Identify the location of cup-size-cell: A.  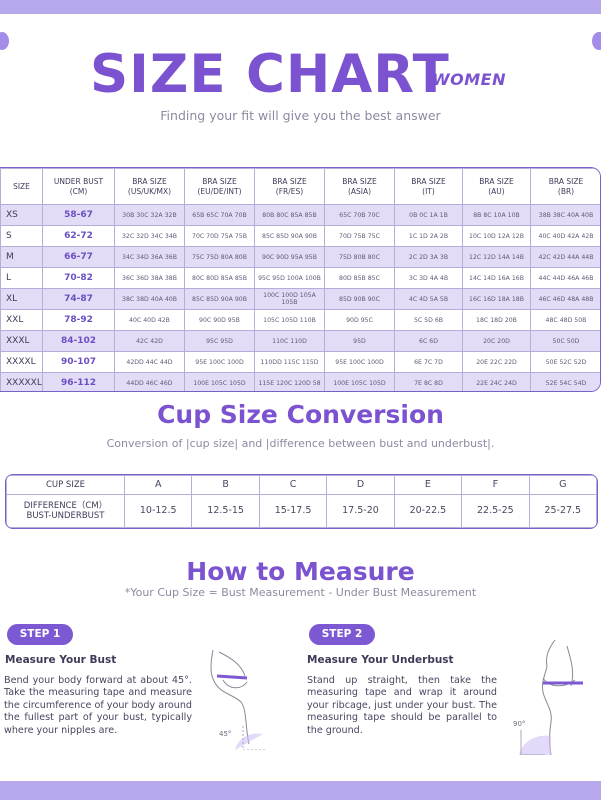
(158, 485).